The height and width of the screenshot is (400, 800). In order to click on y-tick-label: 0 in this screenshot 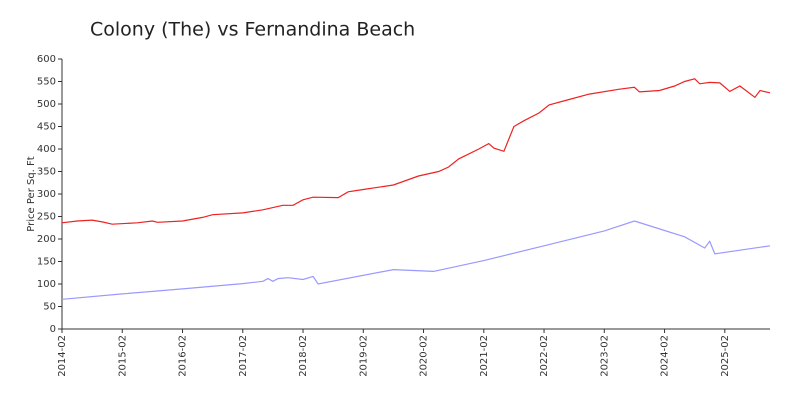, I will do `click(53, 329)`.